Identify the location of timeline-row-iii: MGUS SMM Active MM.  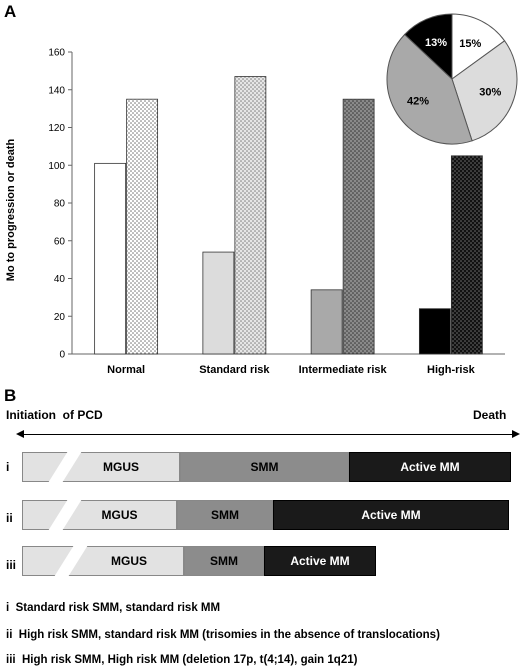
(199, 561).